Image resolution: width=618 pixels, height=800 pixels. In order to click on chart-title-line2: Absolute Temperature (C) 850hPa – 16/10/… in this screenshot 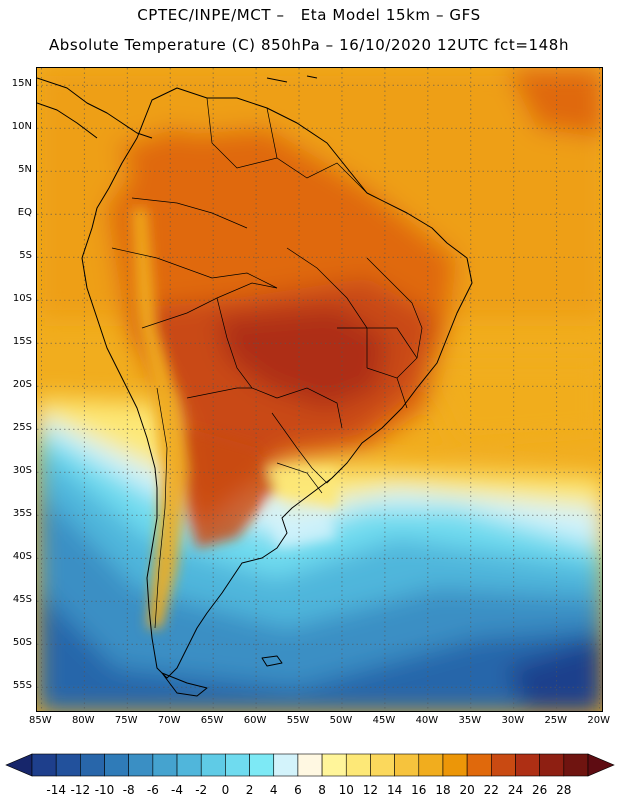, I will do `click(309, 45)`.